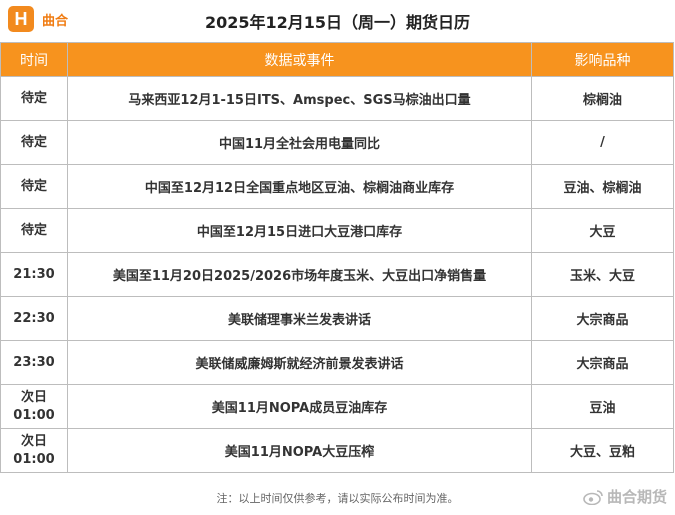  I want to click on table-header-row: 时间 数据或事件 影响品种, so click(337, 59).